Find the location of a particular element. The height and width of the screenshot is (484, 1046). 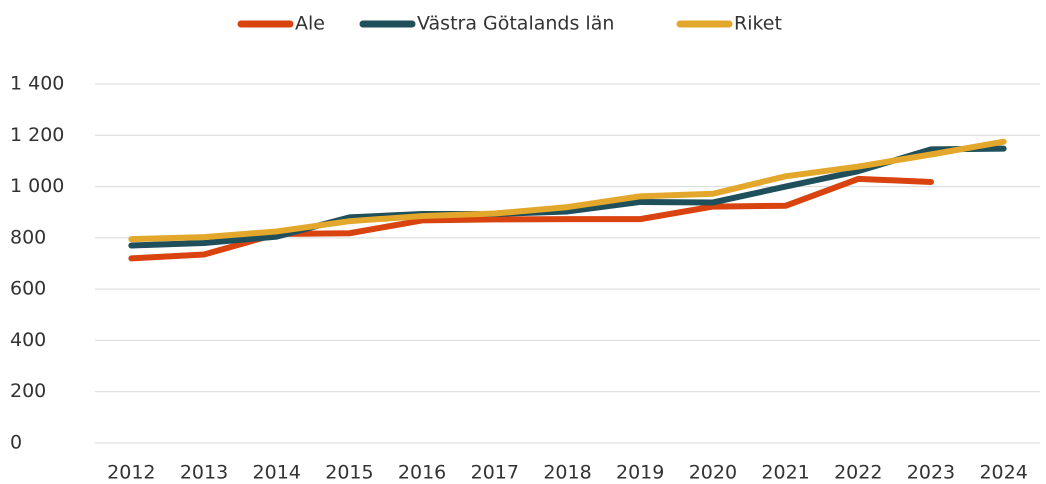

x-tick-label: 2019 is located at coordinates (640, 473).